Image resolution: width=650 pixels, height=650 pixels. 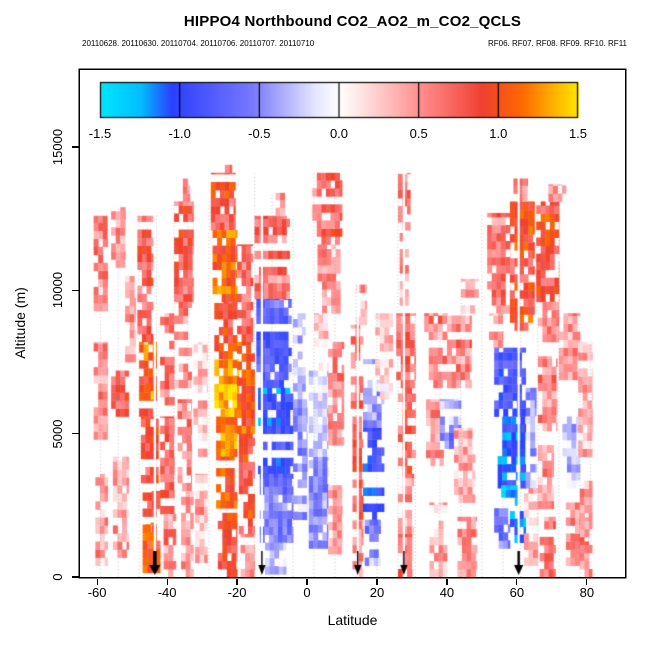 What do you see at coordinates (57, 577) in the screenshot?
I see `y-tick-label: 0` at bounding box center [57, 577].